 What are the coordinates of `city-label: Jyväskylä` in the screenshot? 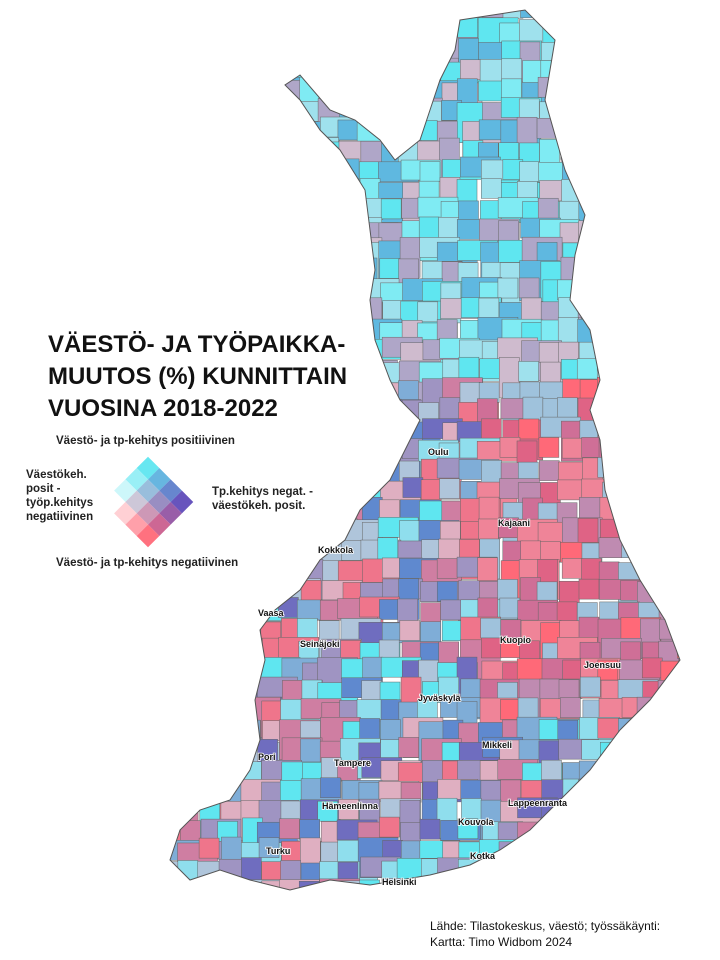 It's located at (440, 698).